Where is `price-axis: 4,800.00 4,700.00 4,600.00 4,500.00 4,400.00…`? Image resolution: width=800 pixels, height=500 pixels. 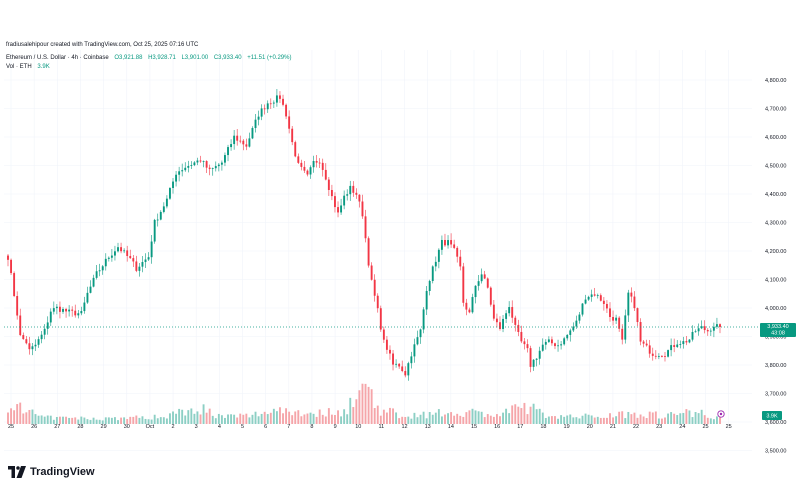
price-axis: 4,800.00 4,700.00 4,600.00 4,500.00 4,400.00… is located at coordinates (775, 266).